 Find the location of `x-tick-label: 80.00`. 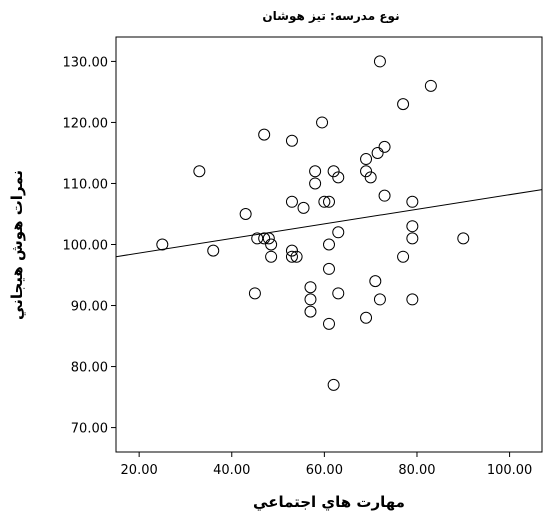

x-tick-label: 80.00 is located at coordinates (416, 470).